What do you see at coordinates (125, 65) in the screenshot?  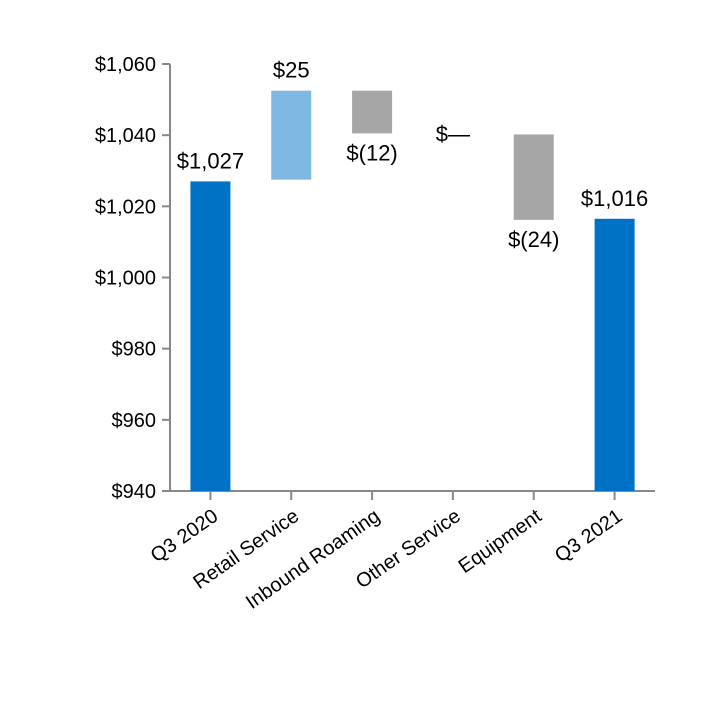 I see `y-tick-label: $1,060` at bounding box center [125, 65].